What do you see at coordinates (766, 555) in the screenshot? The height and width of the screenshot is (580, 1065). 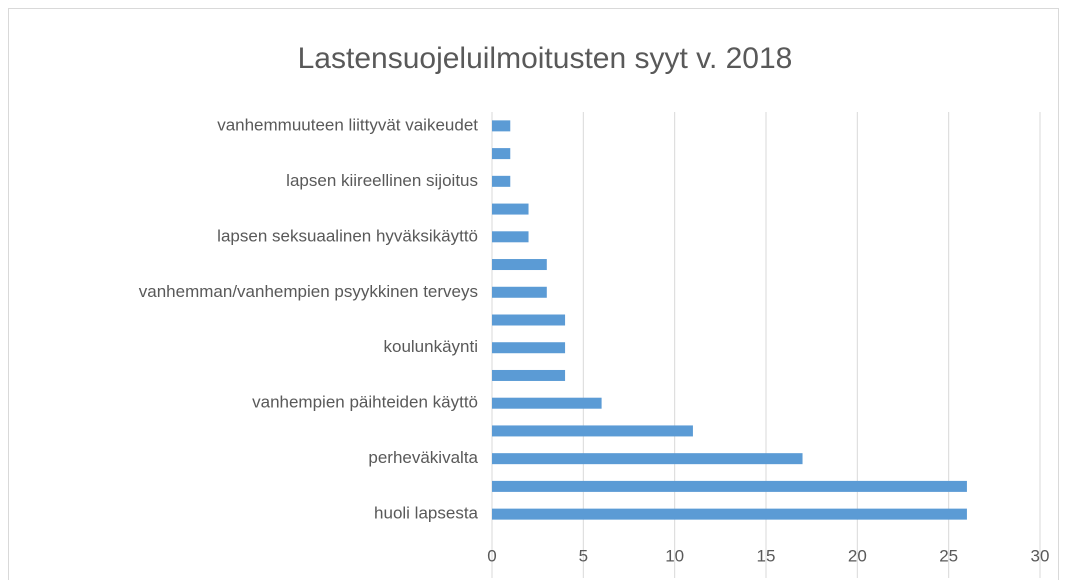 I see `x-tick-label: 15` at bounding box center [766, 555].